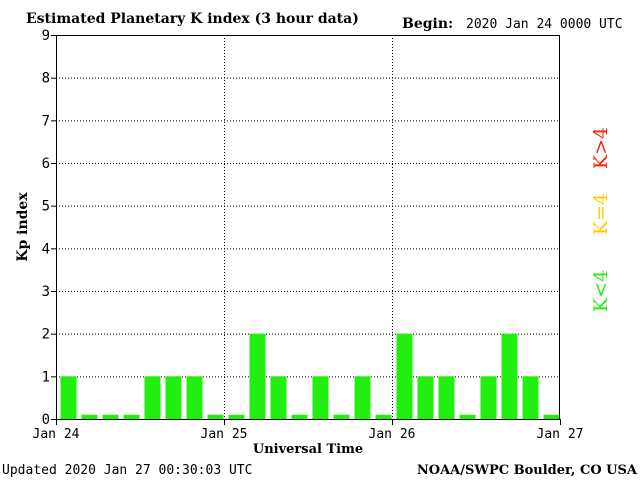 This screenshot has height=480, width=640. I want to click on legend-entry: K>4, so click(601, 148).